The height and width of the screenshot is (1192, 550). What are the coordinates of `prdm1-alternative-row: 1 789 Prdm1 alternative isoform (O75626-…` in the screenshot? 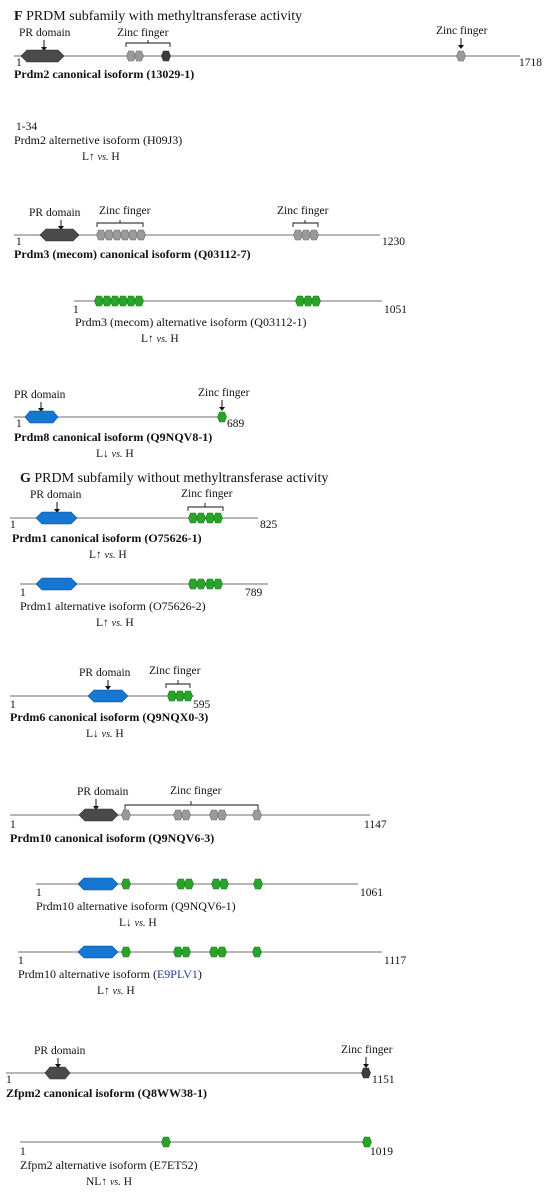 It's located at (144, 603).